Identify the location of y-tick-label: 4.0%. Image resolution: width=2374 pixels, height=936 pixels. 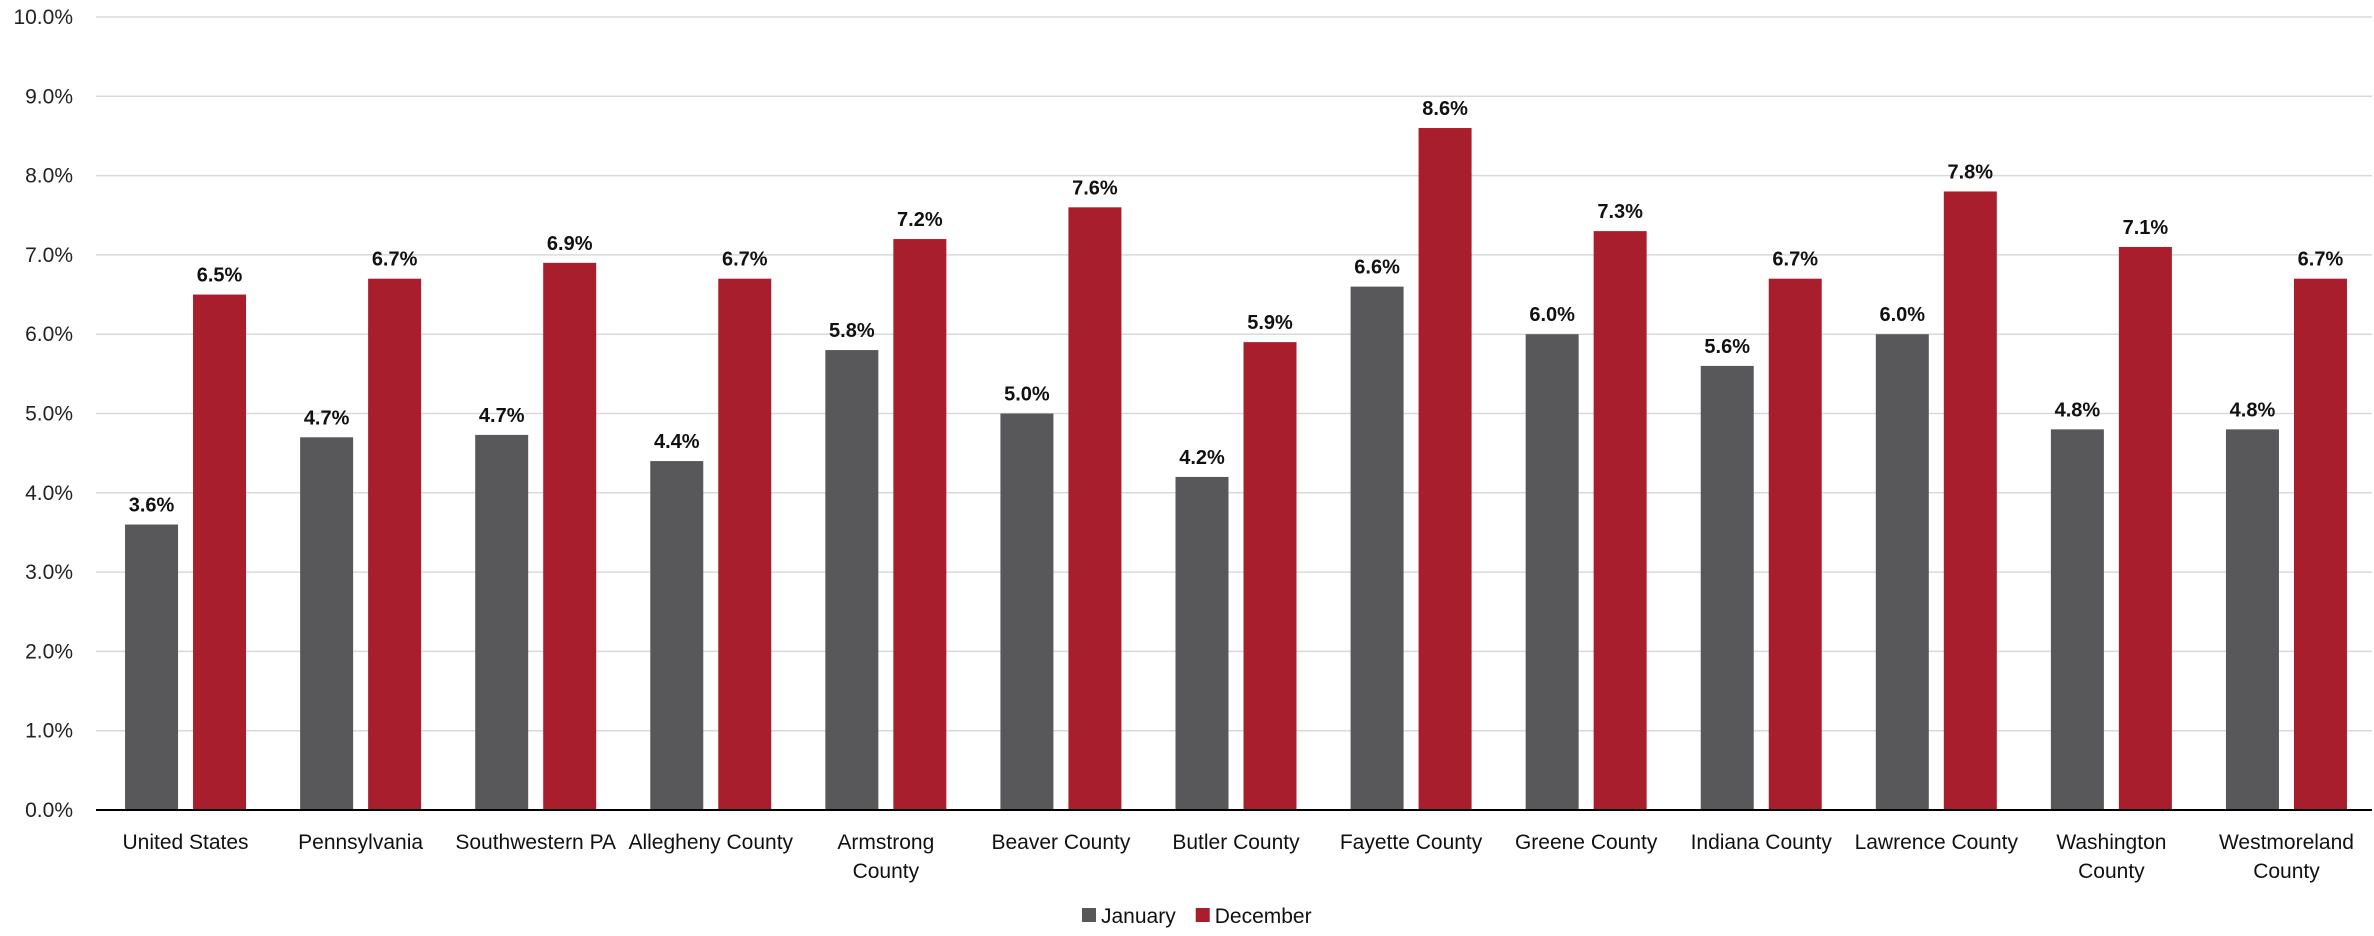
(49, 493).